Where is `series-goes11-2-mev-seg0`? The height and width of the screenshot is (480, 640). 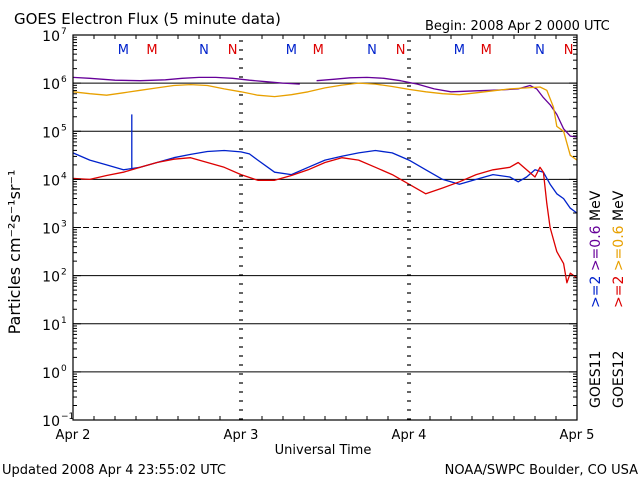 series-goes11-2-mev-seg0 is located at coordinates (325, 181).